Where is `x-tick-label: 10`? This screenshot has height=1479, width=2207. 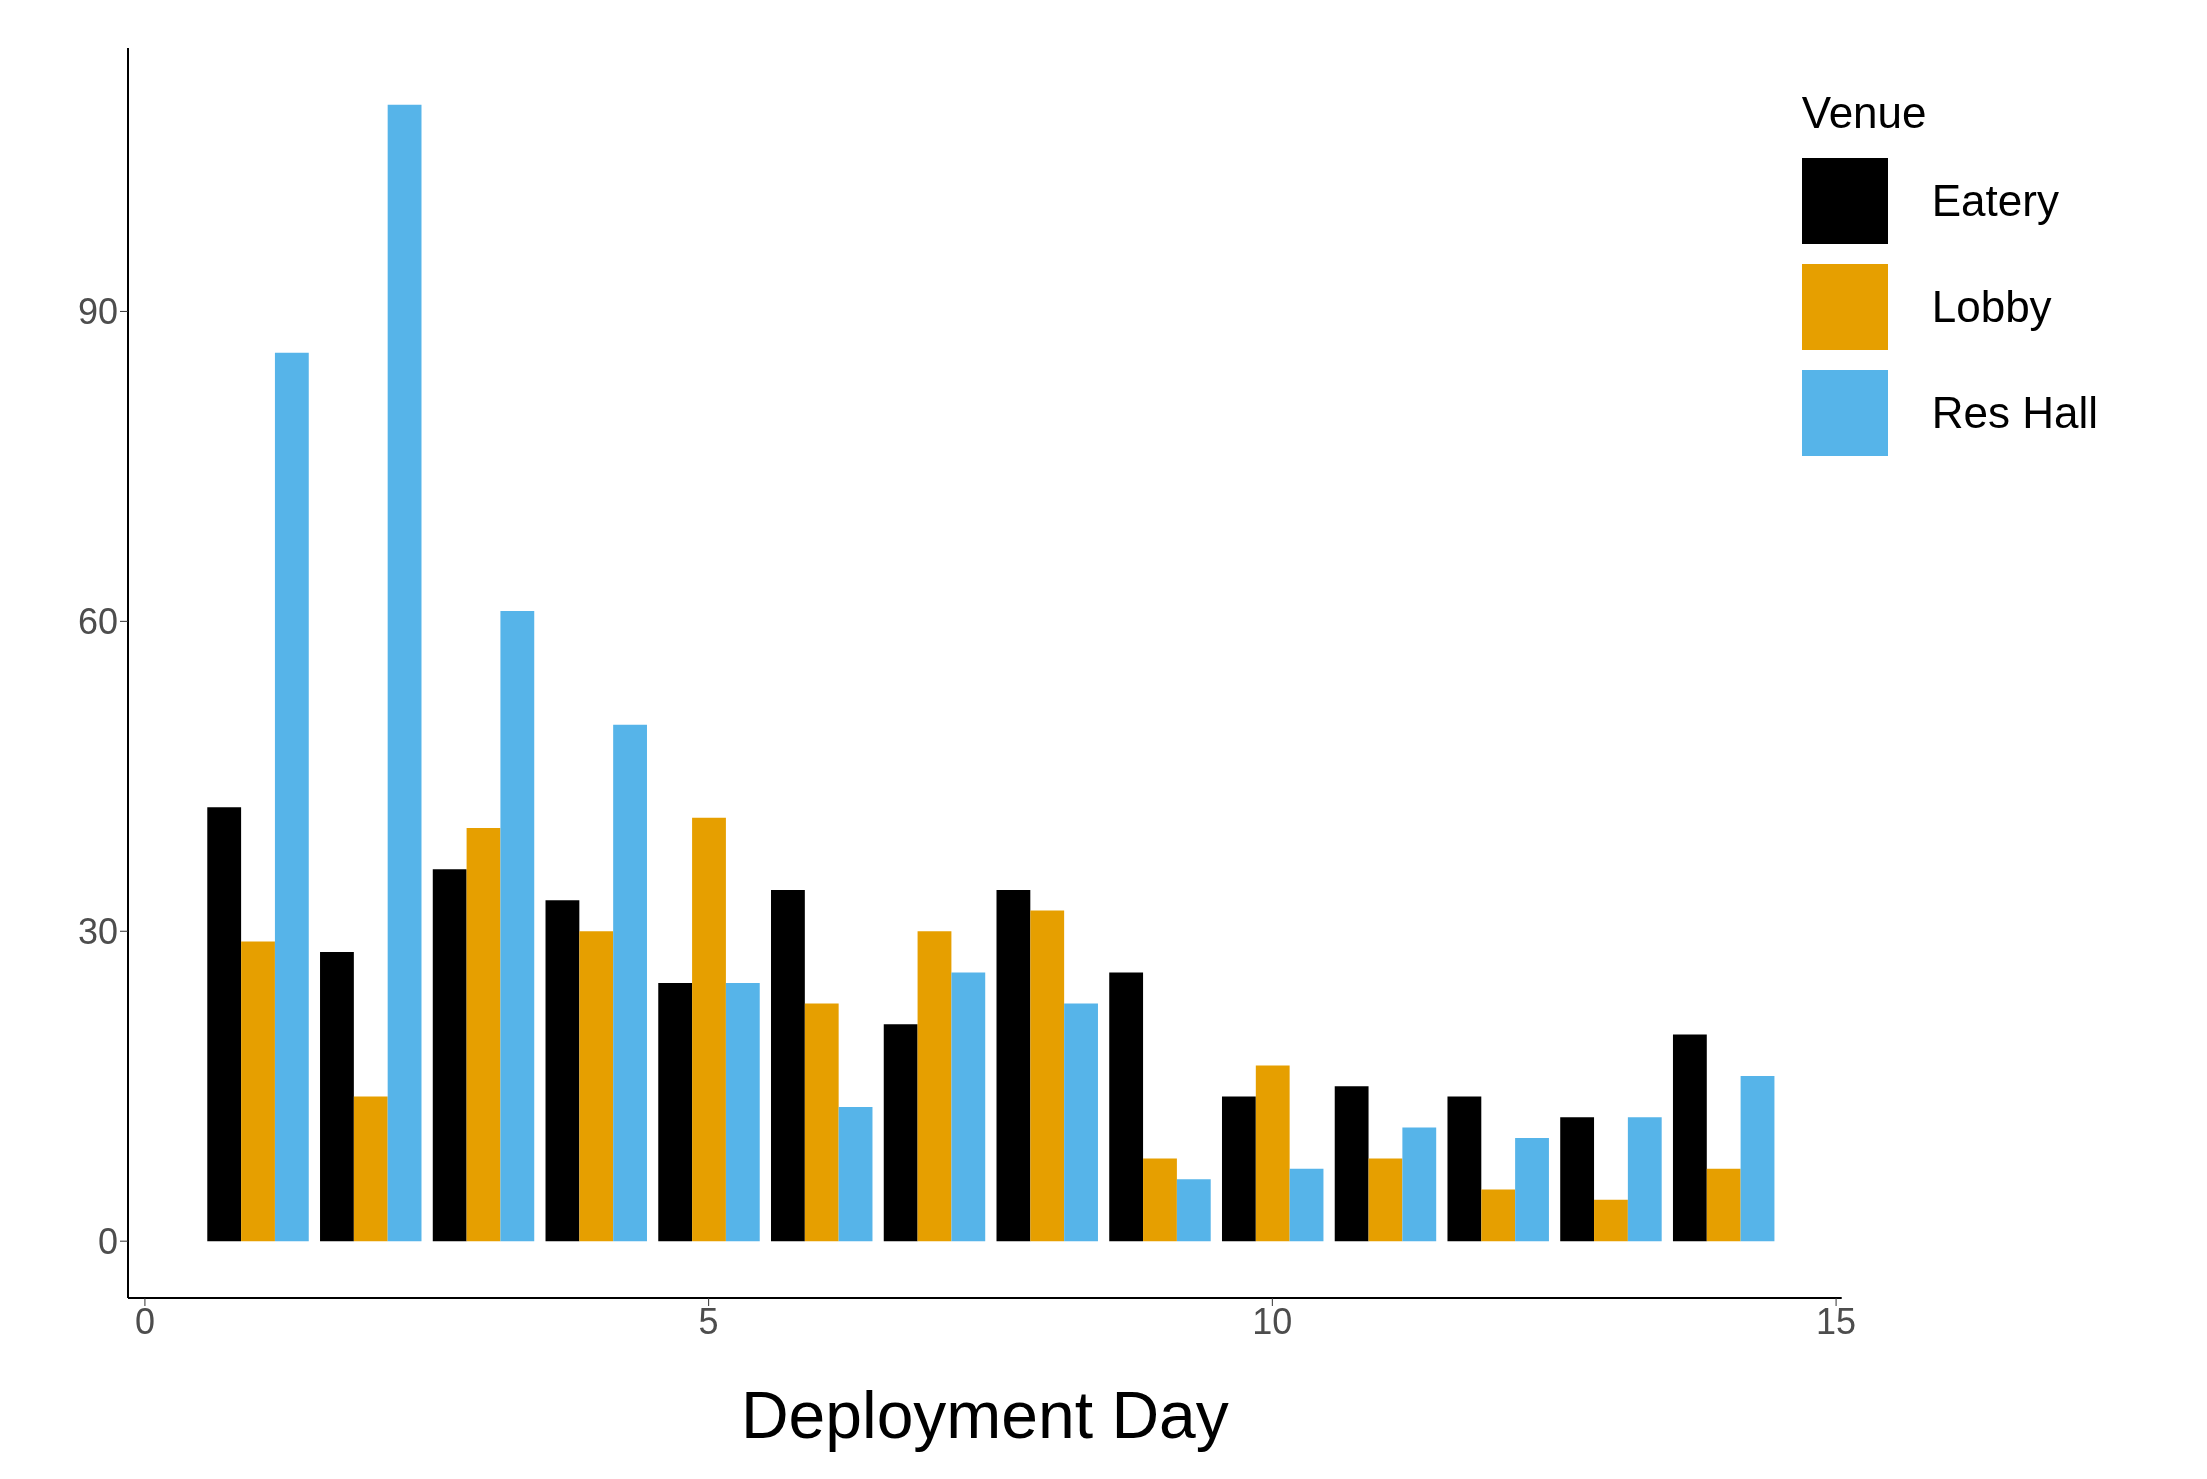 x-tick-label: 10 is located at coordinates (1272, 1321).